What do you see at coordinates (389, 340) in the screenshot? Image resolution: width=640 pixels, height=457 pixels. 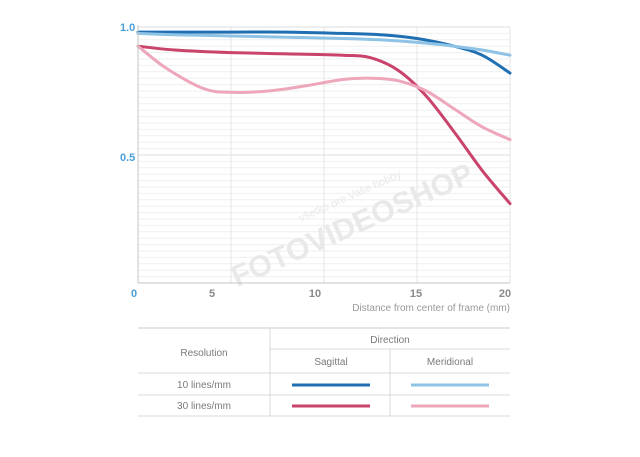 I see `direction-header: Direction` at bounding box center [389, 340].